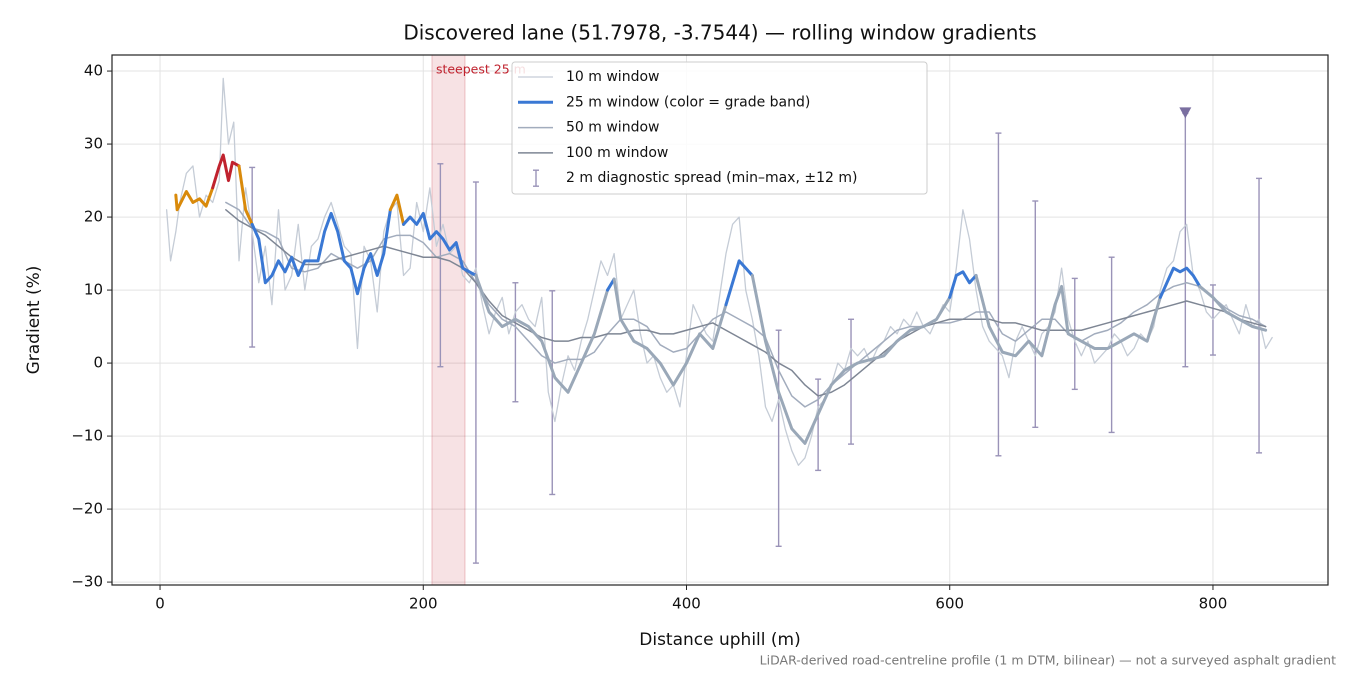 Image resolution: width=1350 pixels, height=675 pixels. I want to click on legend-box, so click(719, 128).